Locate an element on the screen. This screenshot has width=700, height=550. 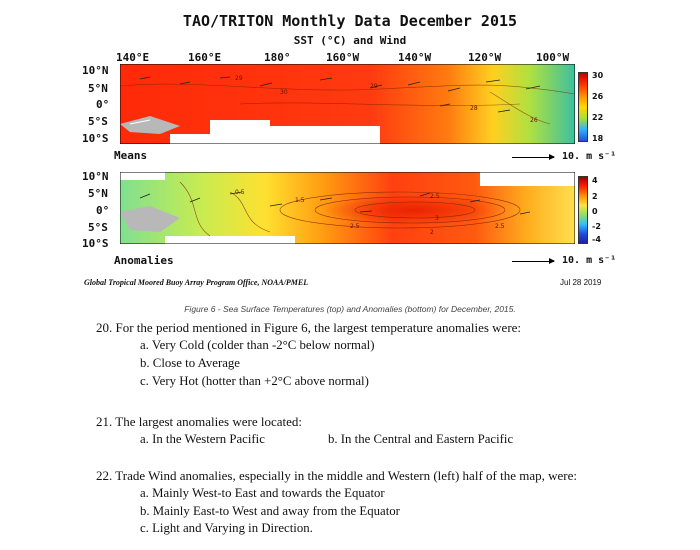
svg-text: 0.5 is located at coordinates (240, 192).